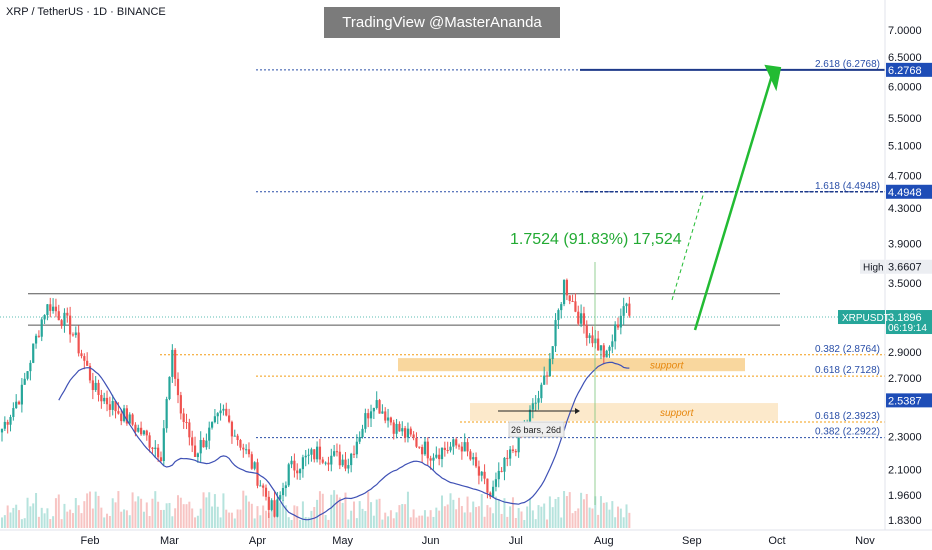 The width and height of the screenshot is (932, 550). Describe the element at coordinates (776, 541) in the screenshot. I see `x-tick-label: Oct` at that location.